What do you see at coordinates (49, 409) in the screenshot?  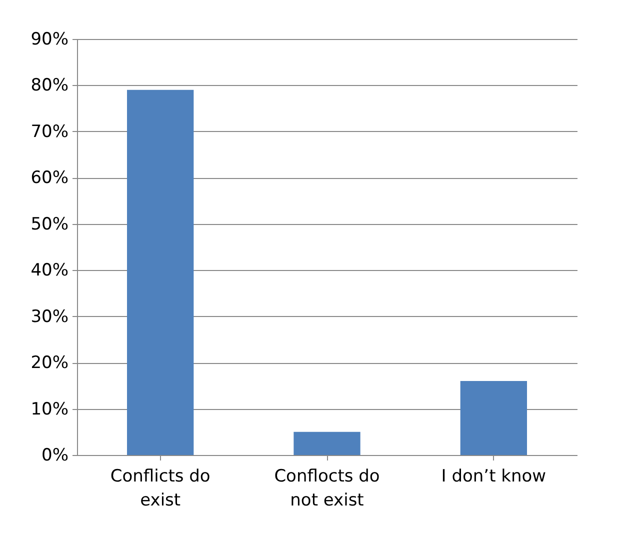 I see `y-tick-label: 10%` at bounding box center [49, 409].